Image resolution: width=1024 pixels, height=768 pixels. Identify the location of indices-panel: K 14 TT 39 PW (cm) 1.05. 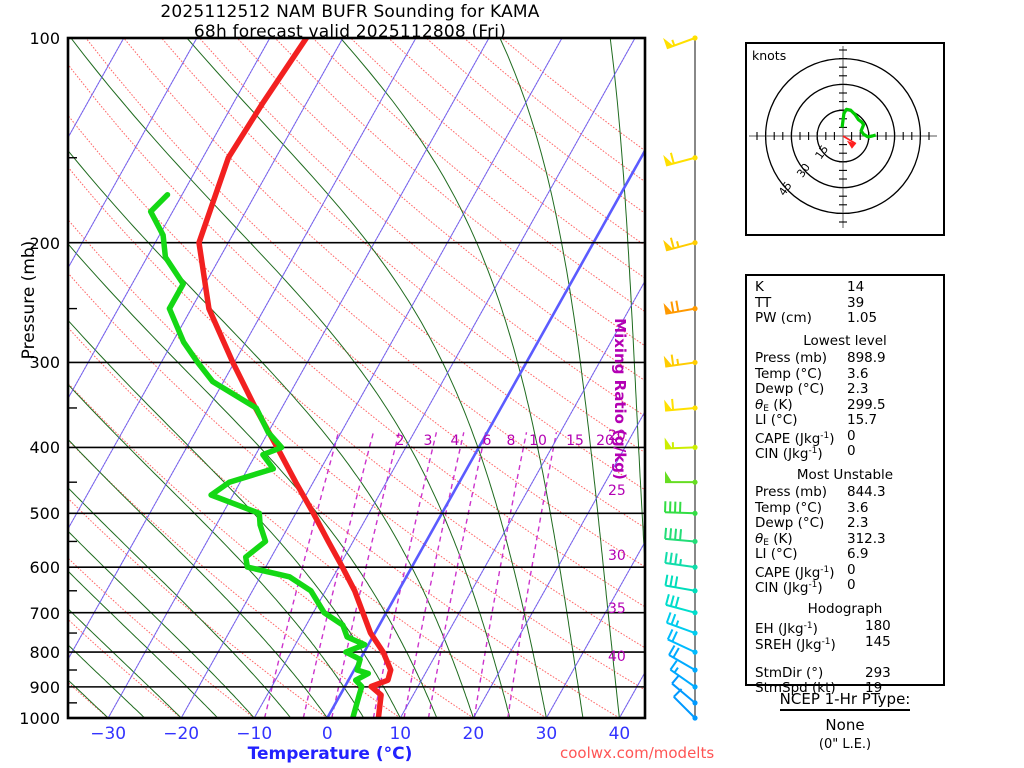
(845, 304).